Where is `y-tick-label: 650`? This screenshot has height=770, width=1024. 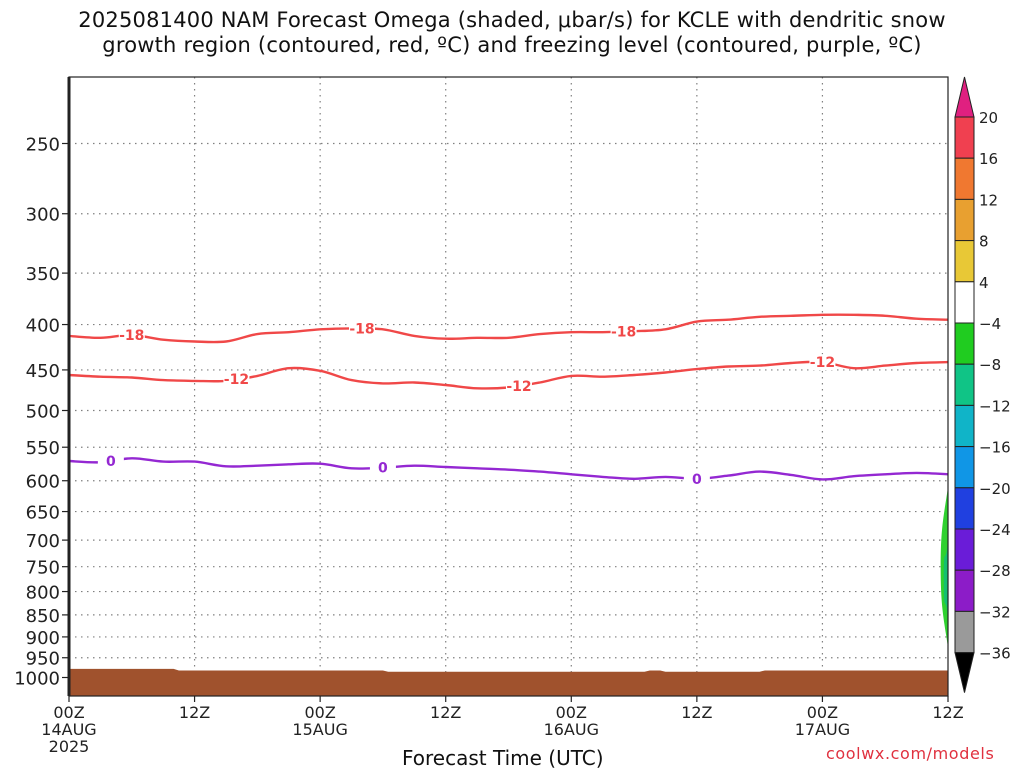
y-tick-label: 650 is located at coordinates (43, 513).